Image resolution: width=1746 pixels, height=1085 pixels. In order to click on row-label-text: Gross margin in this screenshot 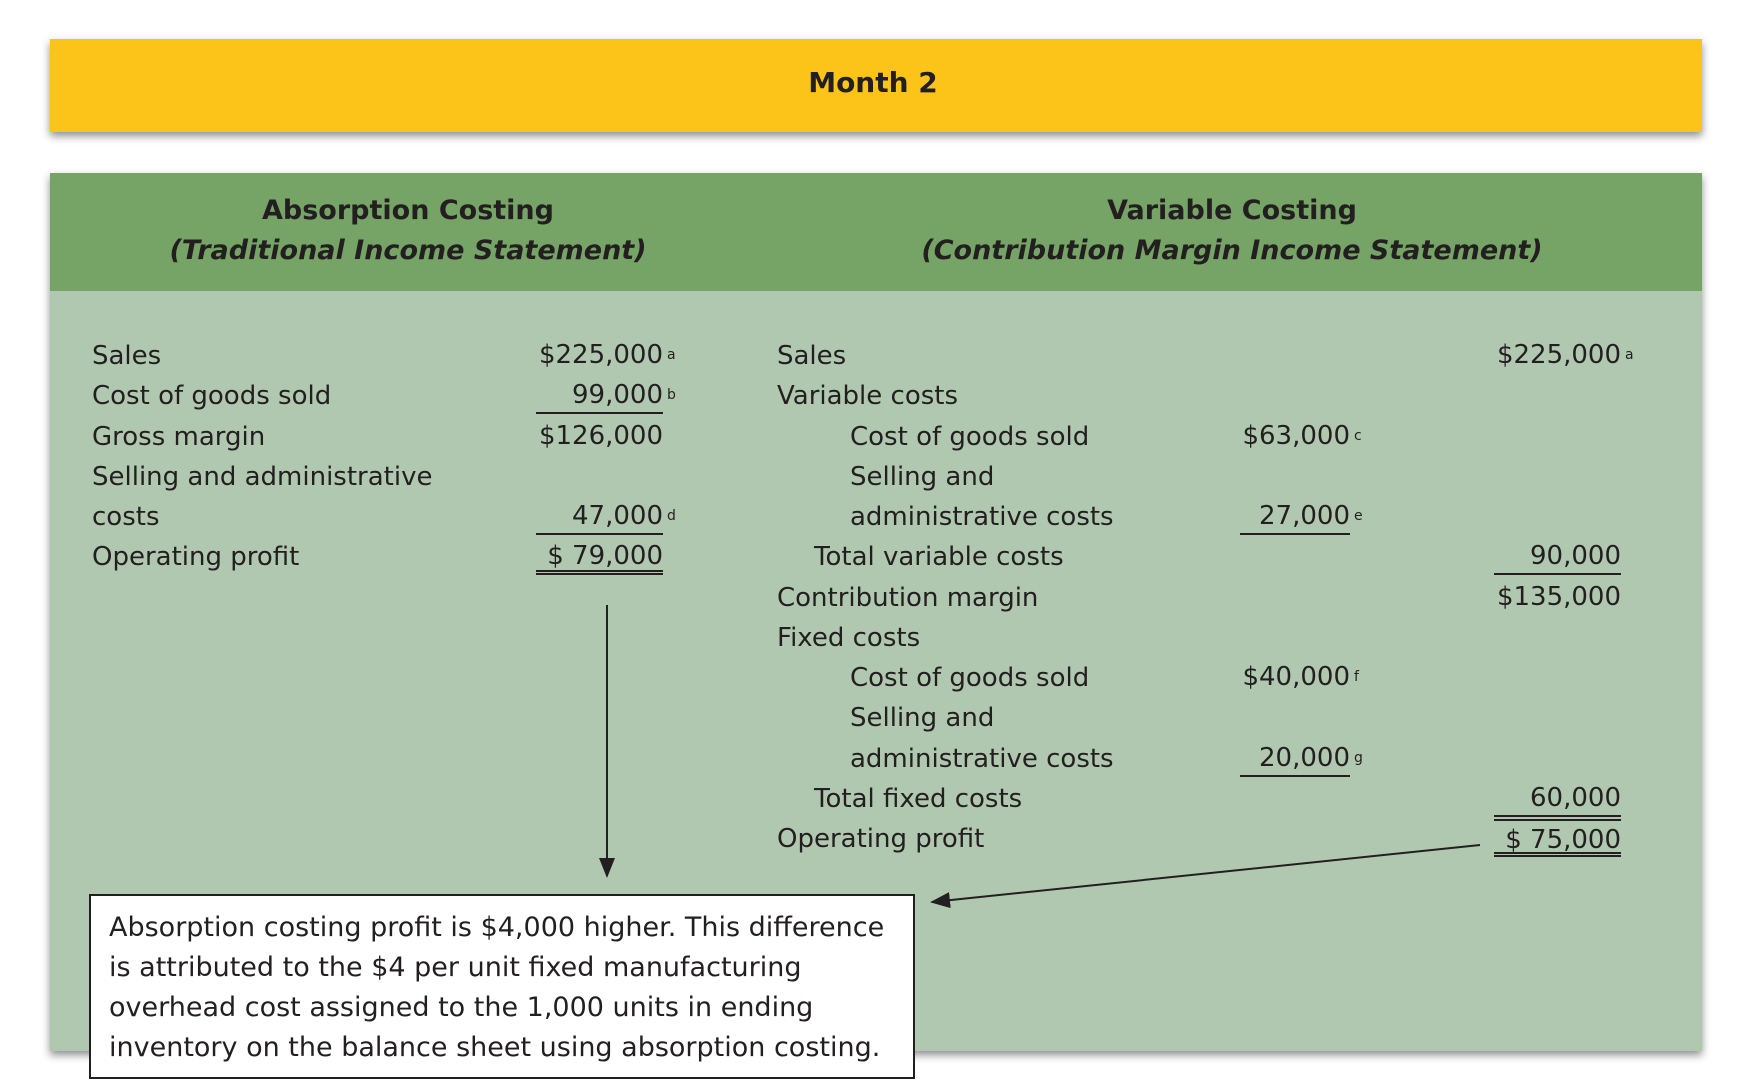, I will do `click(179, 436)`.